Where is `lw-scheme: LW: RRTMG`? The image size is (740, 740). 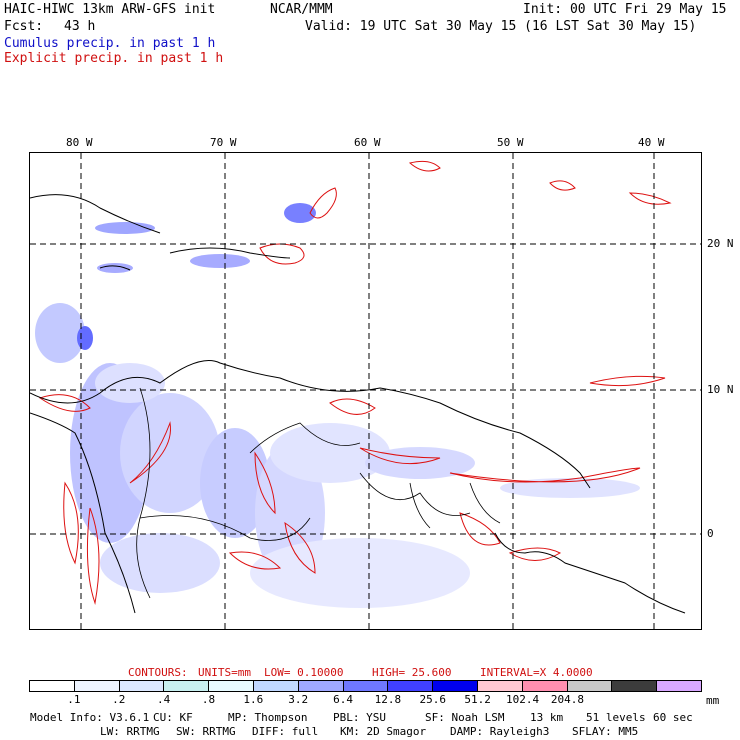
lw-scheme: LW: RRTMG is located at coordinates (130, 731).